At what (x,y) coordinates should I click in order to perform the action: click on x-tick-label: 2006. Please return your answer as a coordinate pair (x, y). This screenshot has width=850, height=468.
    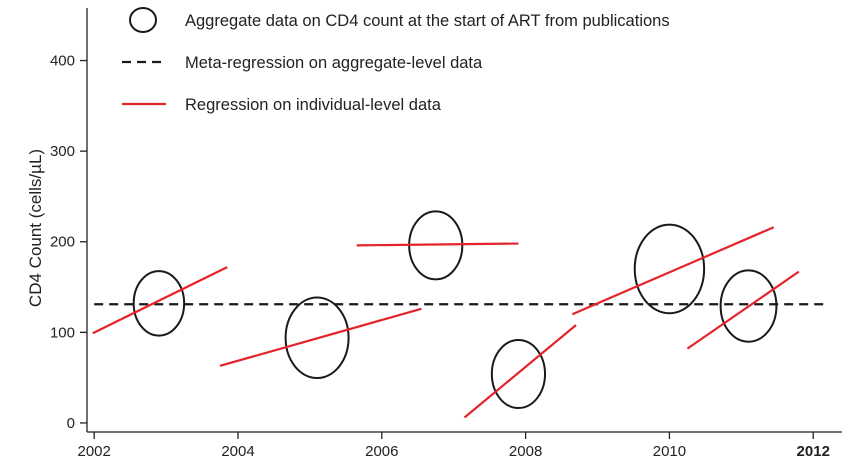
    Looking at the image, I should click on (381, 451).